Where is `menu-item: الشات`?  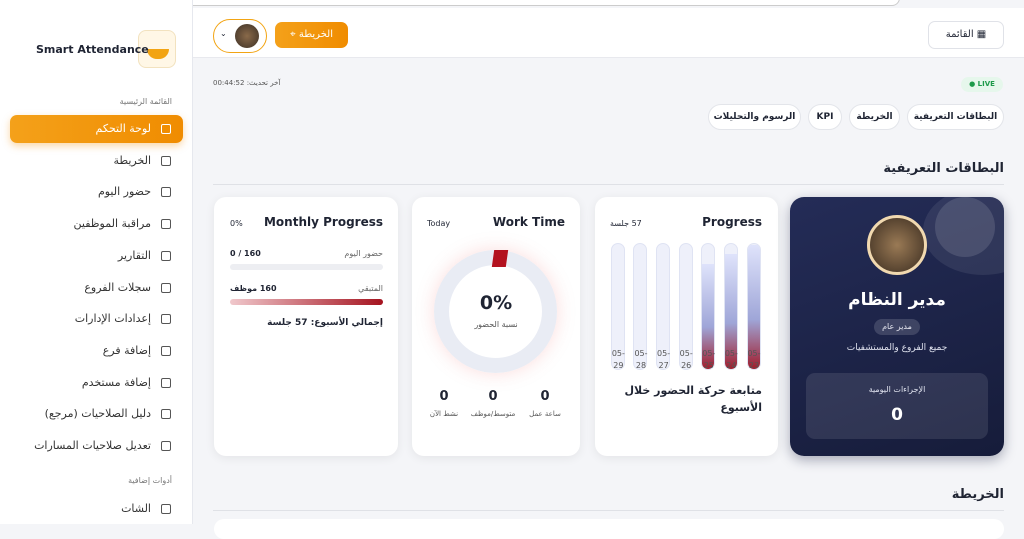
menu-item: الشات is located at coordinates (96, 509).